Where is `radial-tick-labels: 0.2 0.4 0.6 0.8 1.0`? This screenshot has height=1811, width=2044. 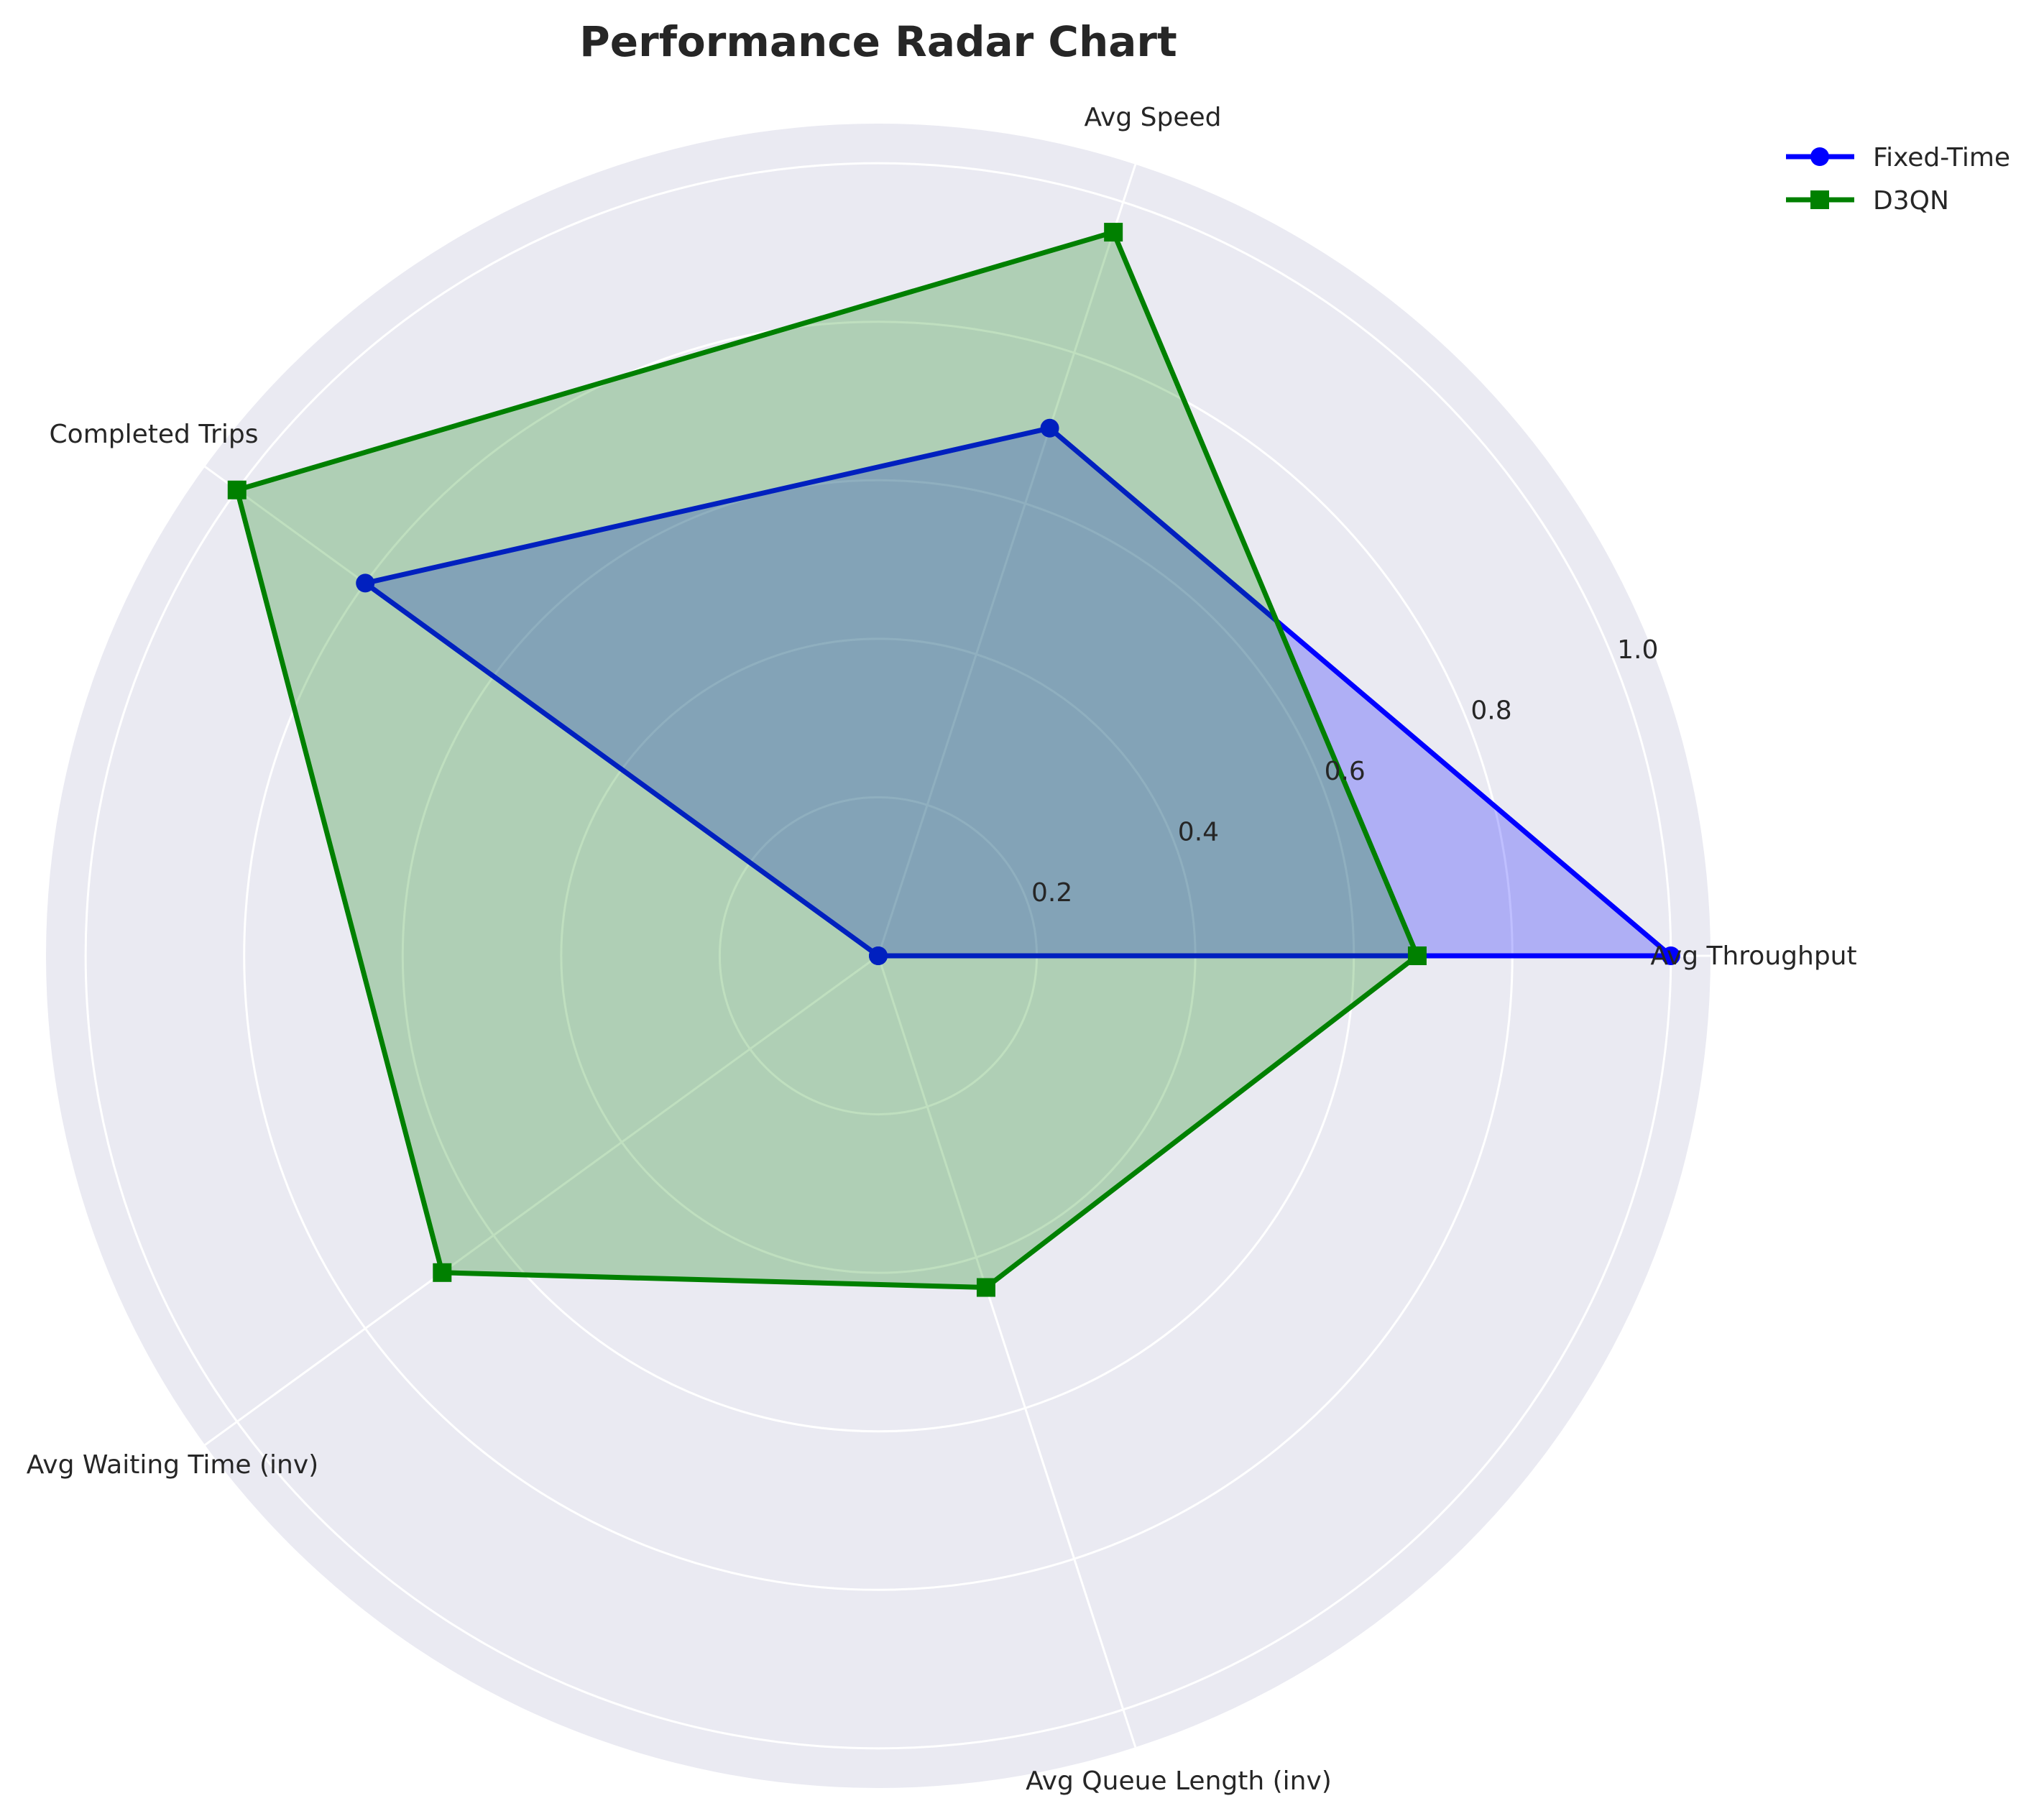 radial-tick-labels: 0.2 0.4 0.6 0.8 1.0 is located at coordinates (1344, 771).